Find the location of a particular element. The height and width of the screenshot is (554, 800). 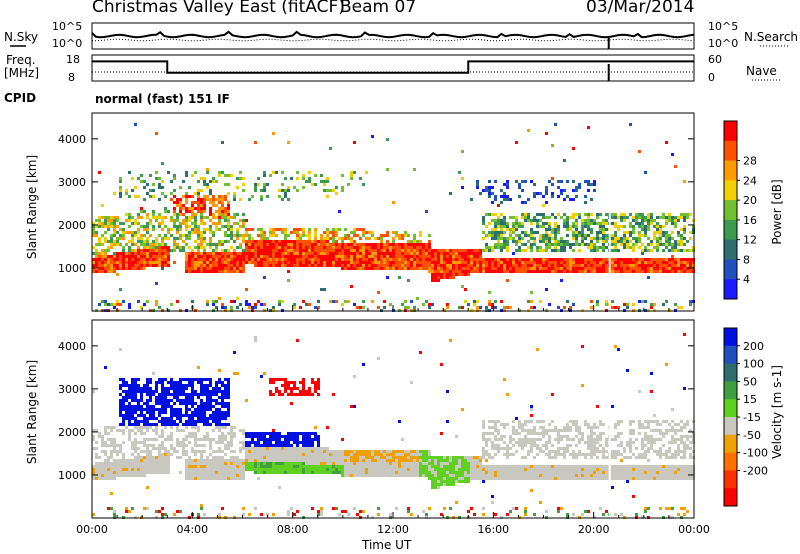

power-ytick-label: 1000 is located at coordinates (72, 268).